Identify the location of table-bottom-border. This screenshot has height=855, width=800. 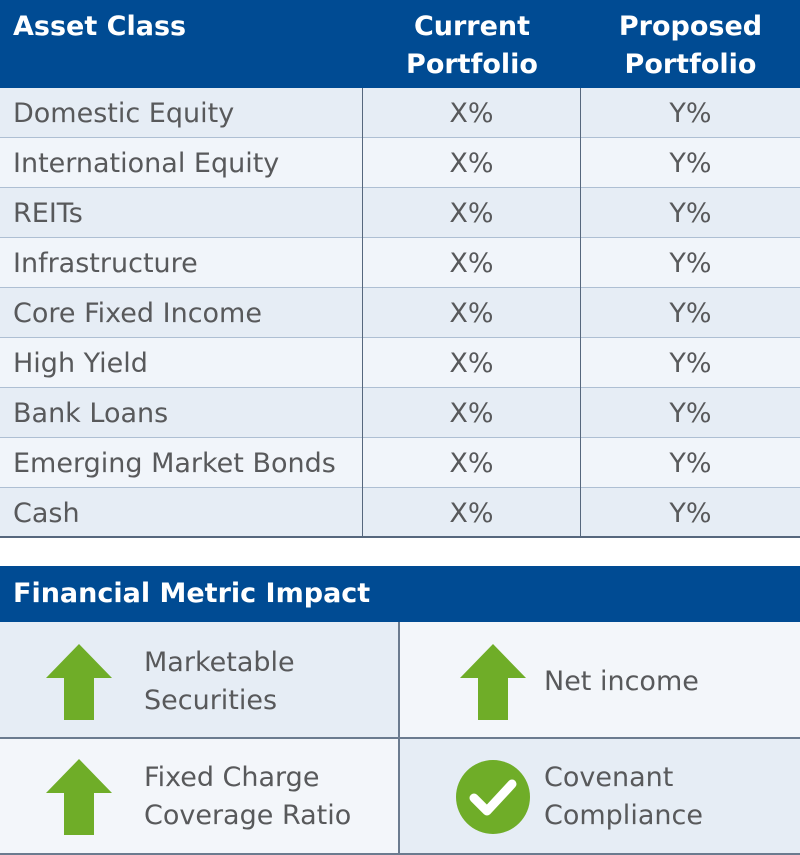
(400, 537).